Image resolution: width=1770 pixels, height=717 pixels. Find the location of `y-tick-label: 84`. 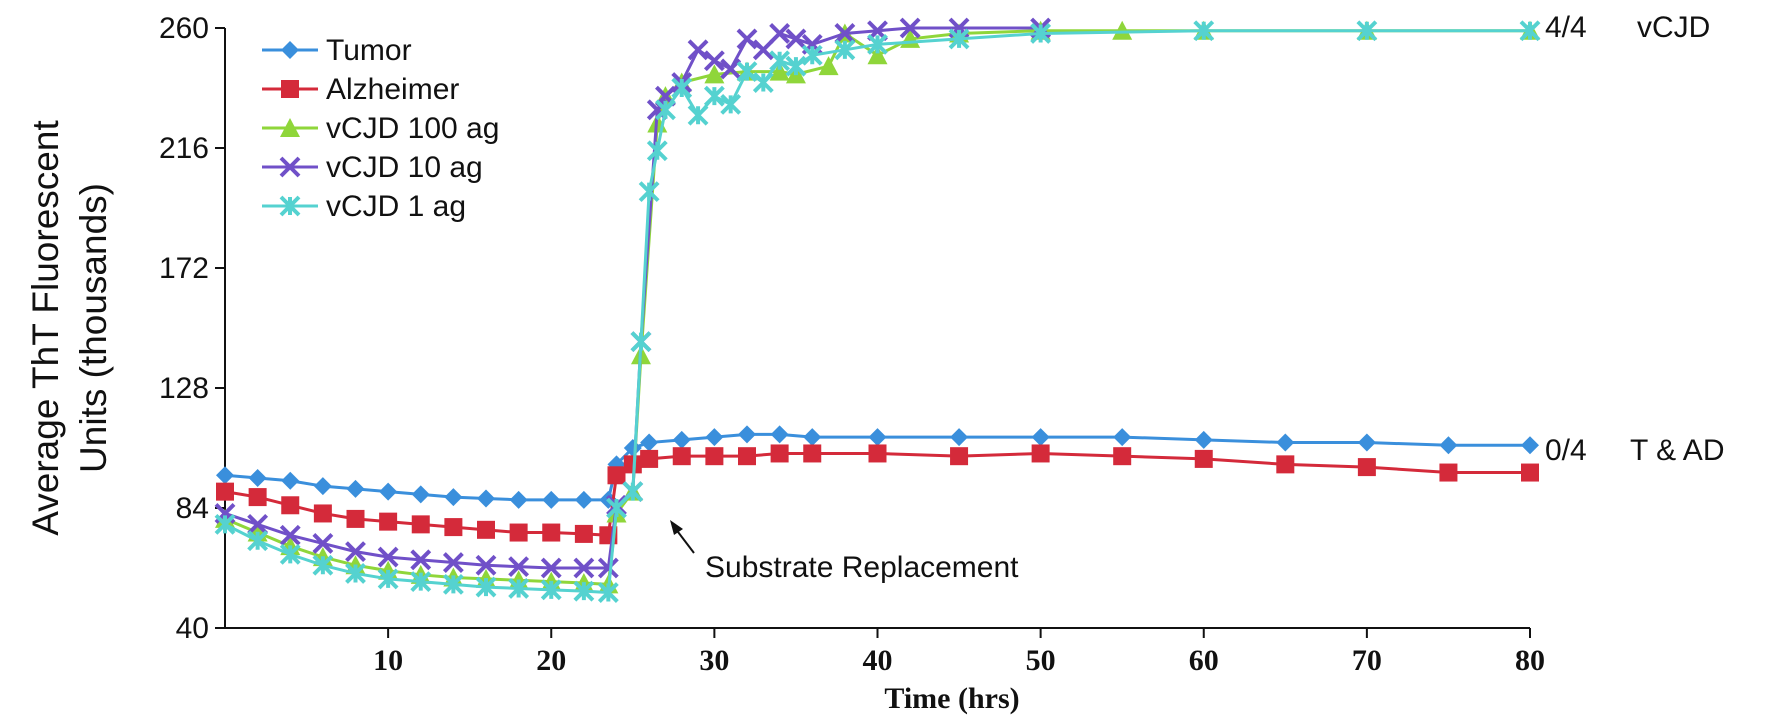

y-tick-label: 84 is located at coordinates (192, 508).